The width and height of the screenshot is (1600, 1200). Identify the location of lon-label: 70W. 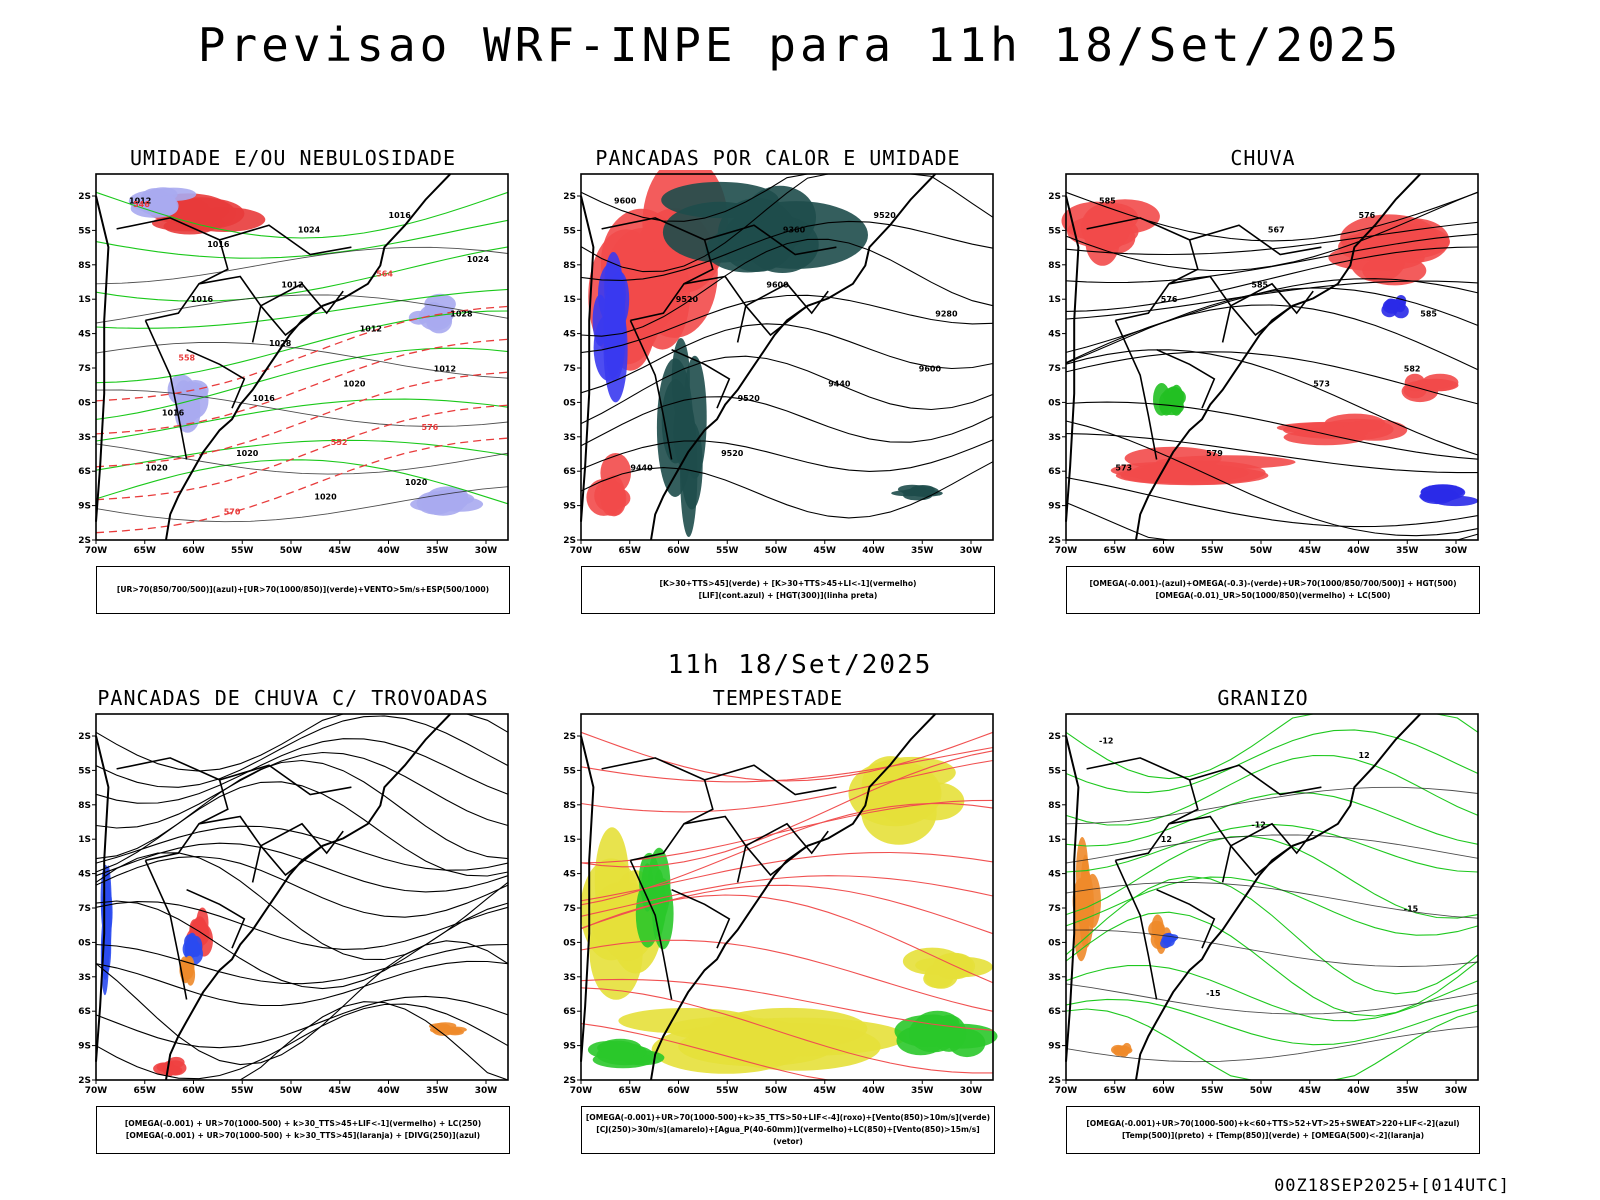
(1066, 1091).